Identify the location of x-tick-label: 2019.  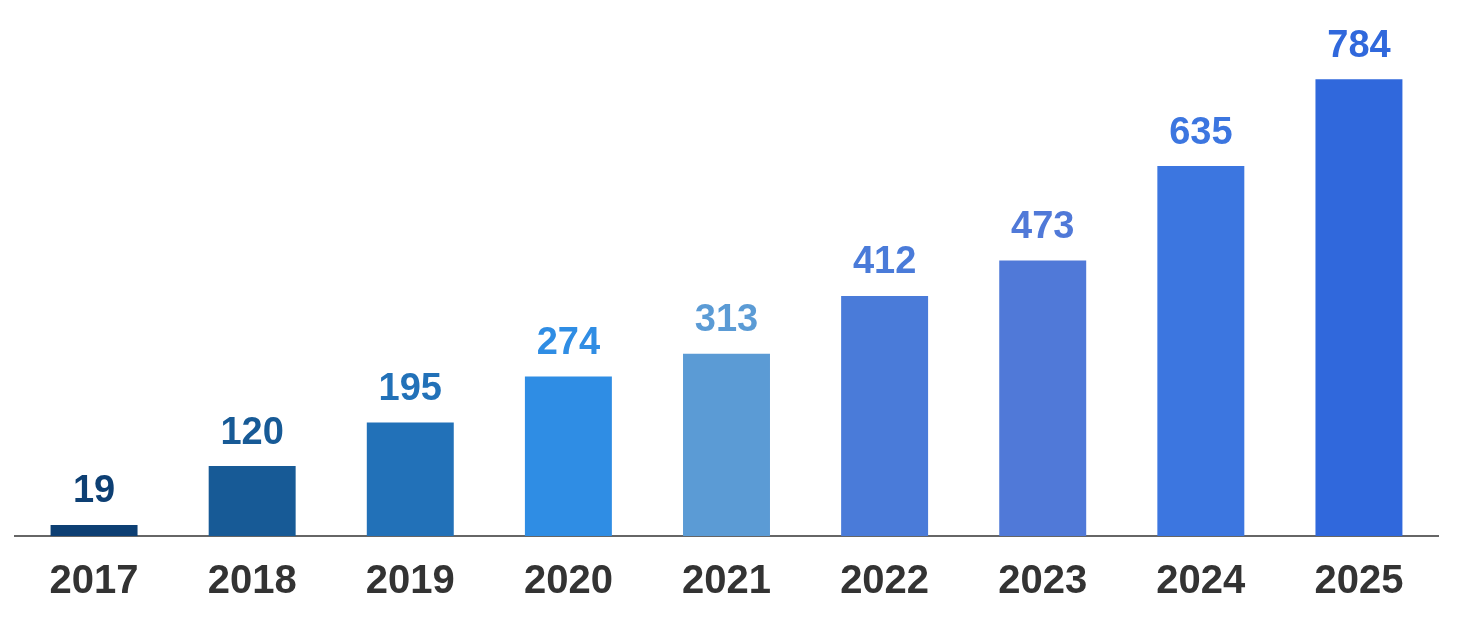
(410, 579).